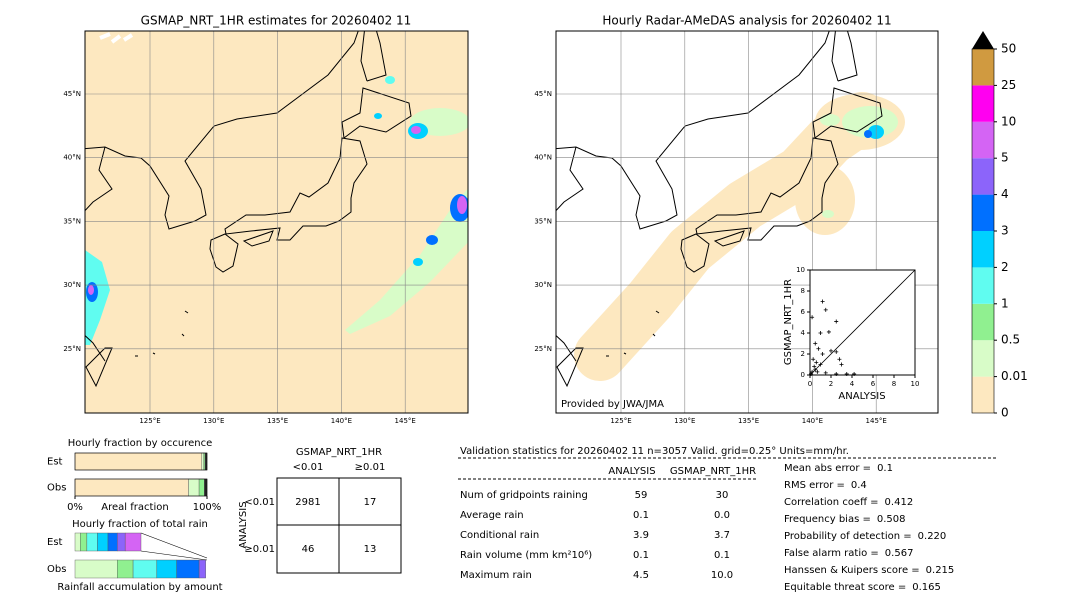 The width and height of the screenshot is (1080, 612). Describe the element at coordinates (899, 502) in the screenshot. I see `score-value: 0.412` at that location.